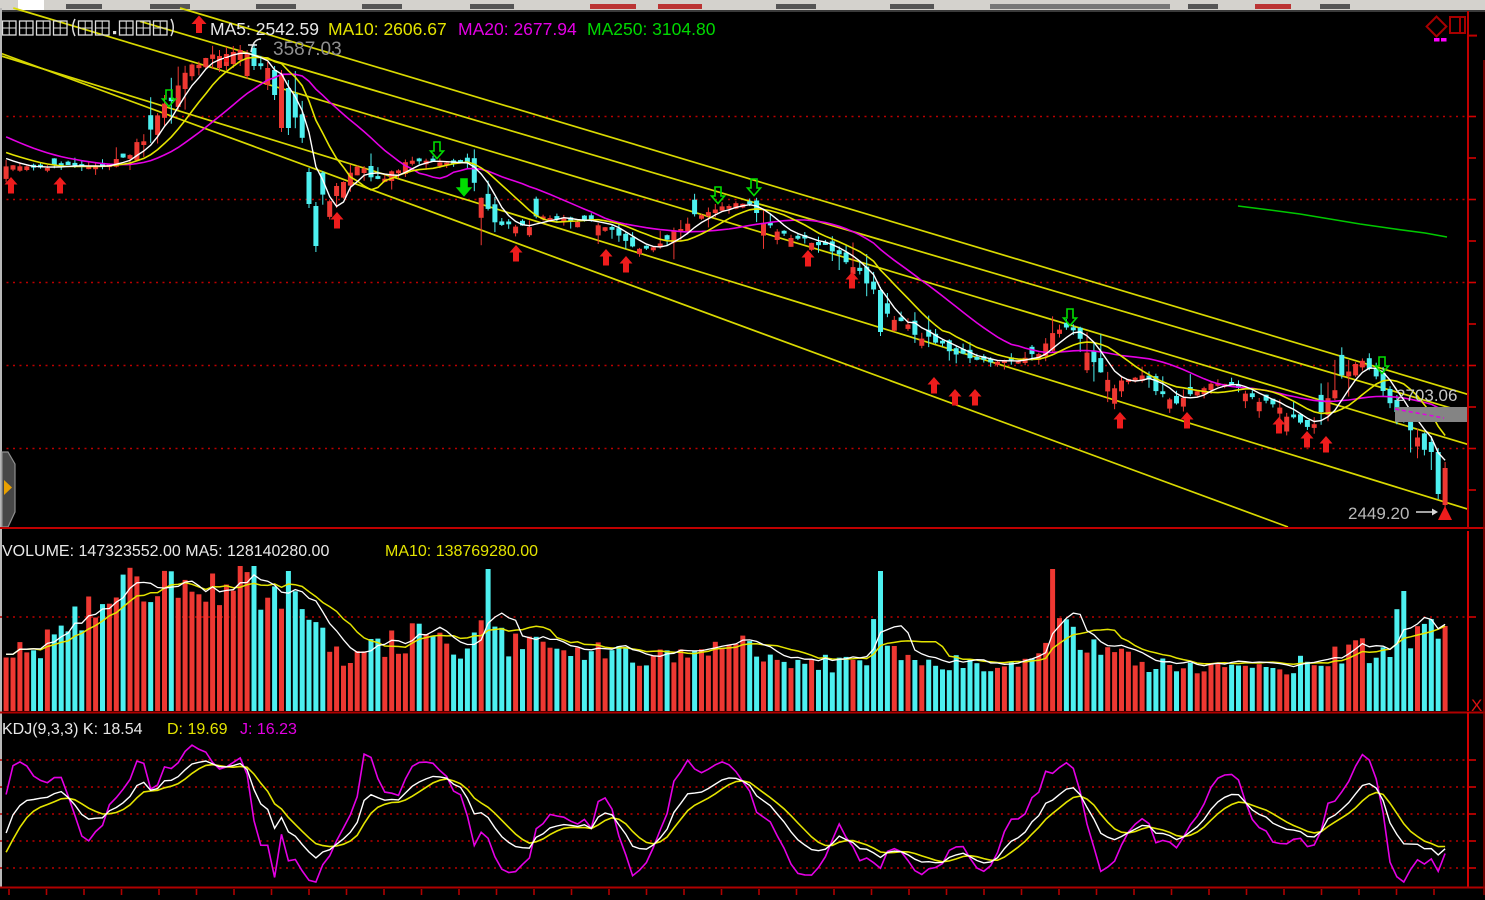 The image size is (1485, 900). What do you see at coordinates (197, 729) in the screenshot?
I see `svg-text: D: 19.69` at bounding box center [197, 729].